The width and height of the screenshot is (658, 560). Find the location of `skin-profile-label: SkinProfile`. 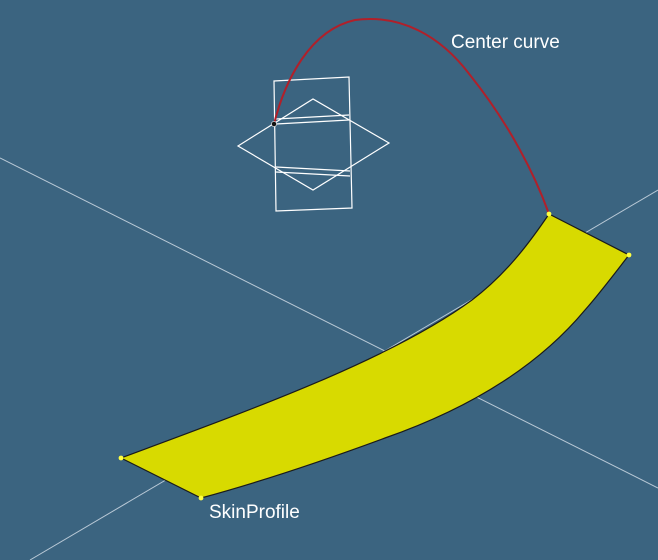

skin-profile-label: SkinProfile is located at coordinates (254, 512).